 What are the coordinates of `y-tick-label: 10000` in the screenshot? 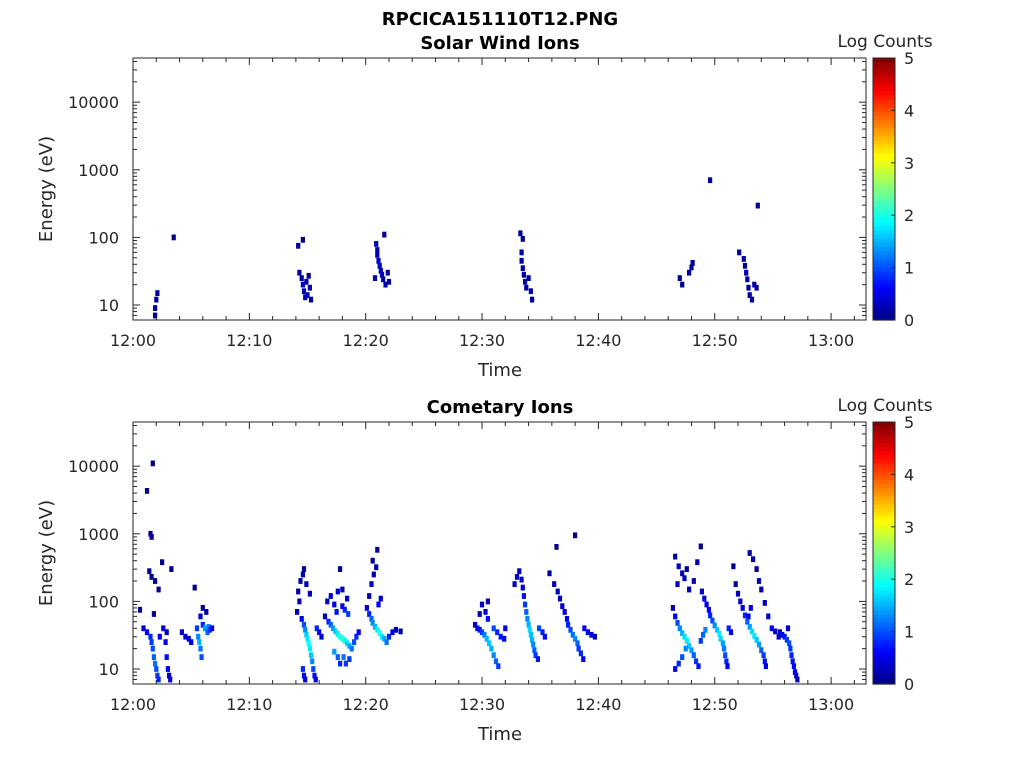 It's located at (93, 102).